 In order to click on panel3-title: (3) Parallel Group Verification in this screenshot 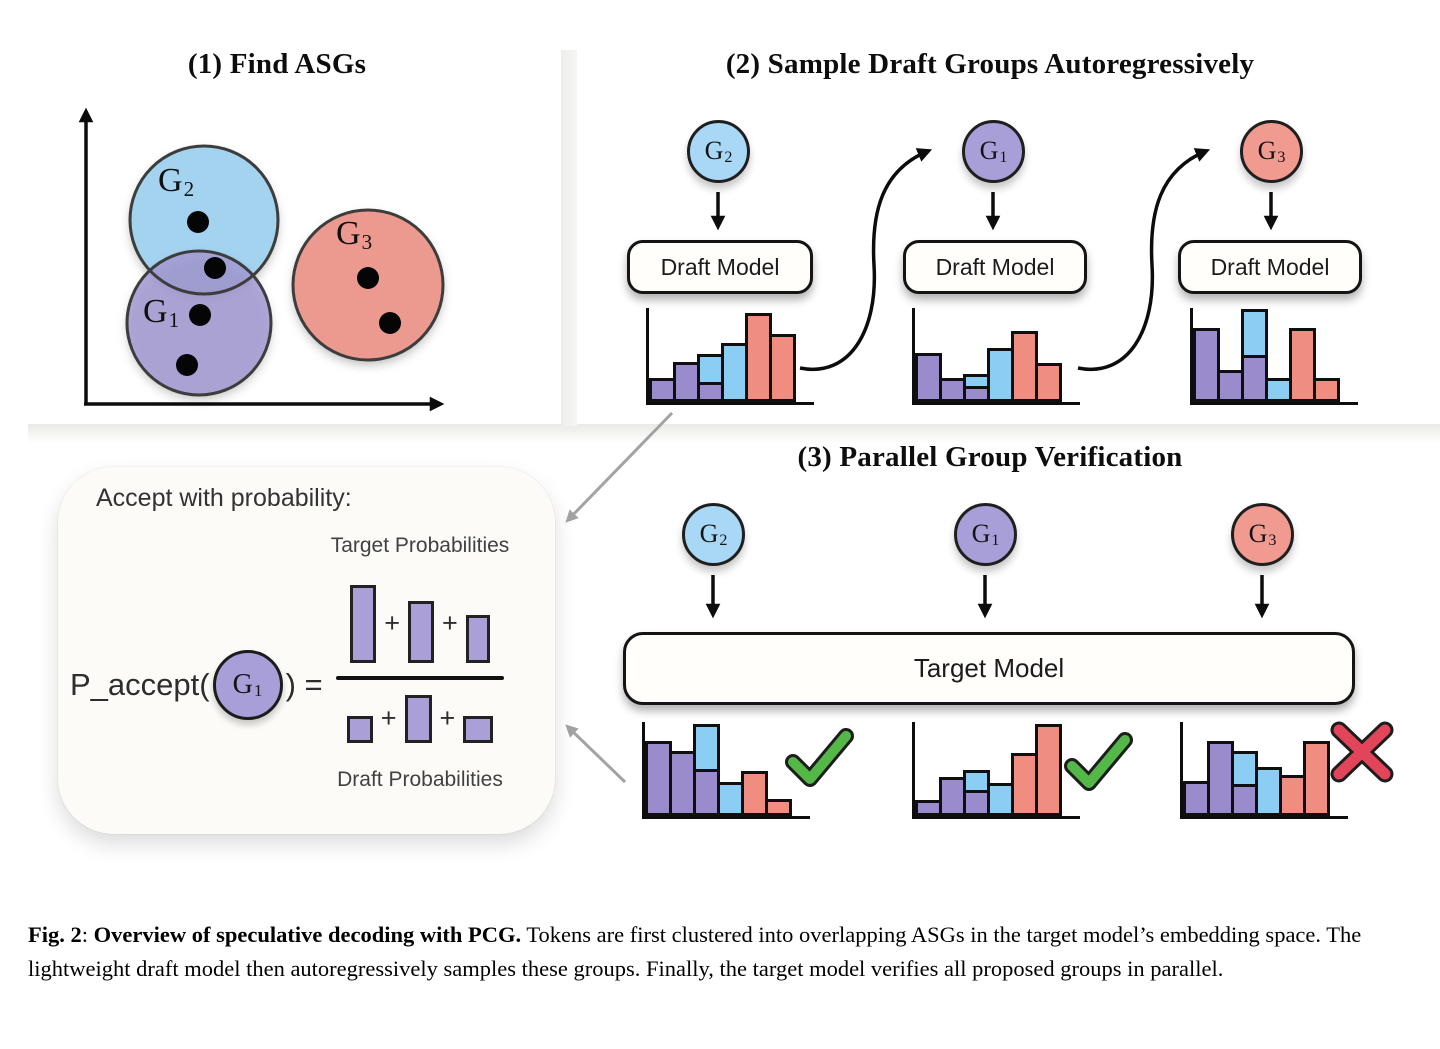, I will do `click(990, 457)`.